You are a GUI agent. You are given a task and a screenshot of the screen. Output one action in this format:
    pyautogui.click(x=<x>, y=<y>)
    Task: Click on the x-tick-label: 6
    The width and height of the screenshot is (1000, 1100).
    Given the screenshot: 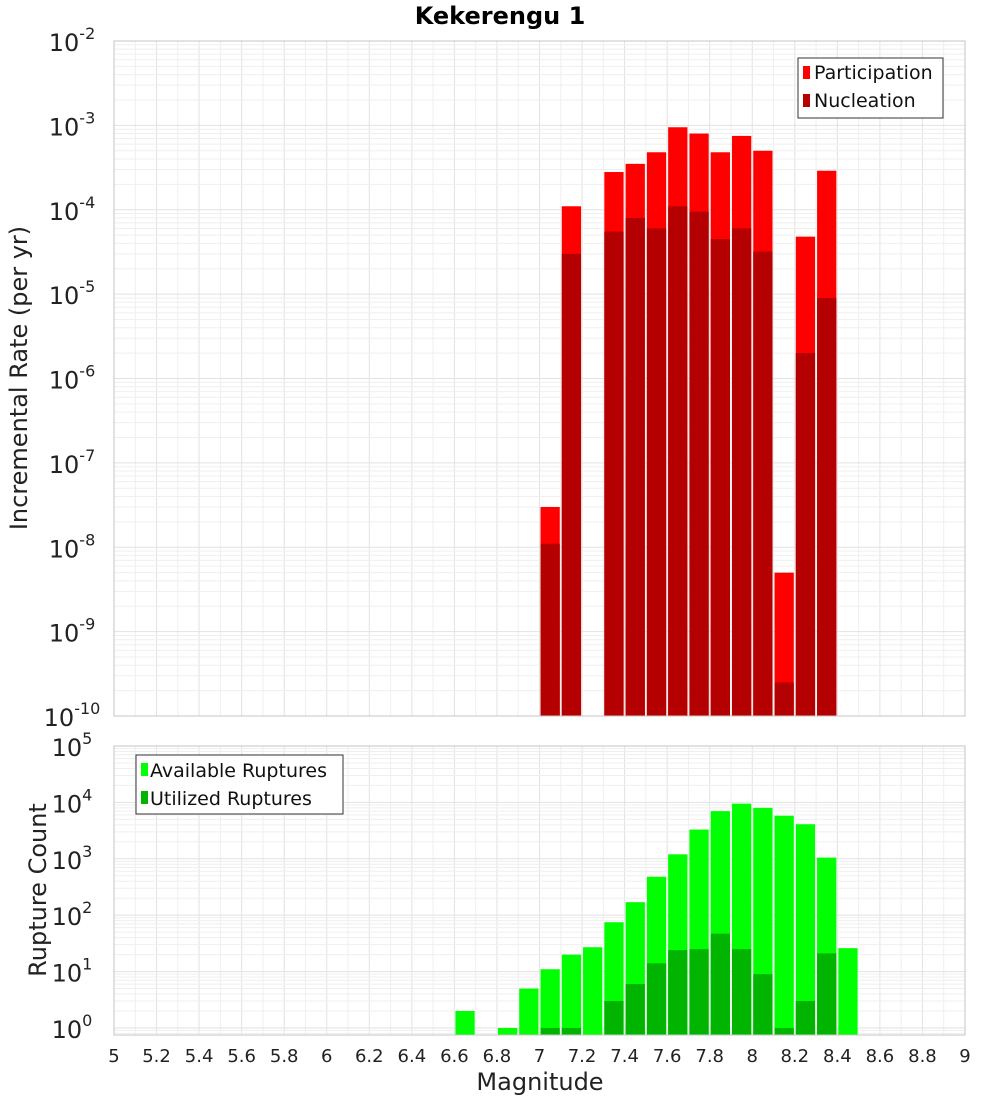 What is the action you would take?
    pyautogui.click(x=326, y=1056)
    